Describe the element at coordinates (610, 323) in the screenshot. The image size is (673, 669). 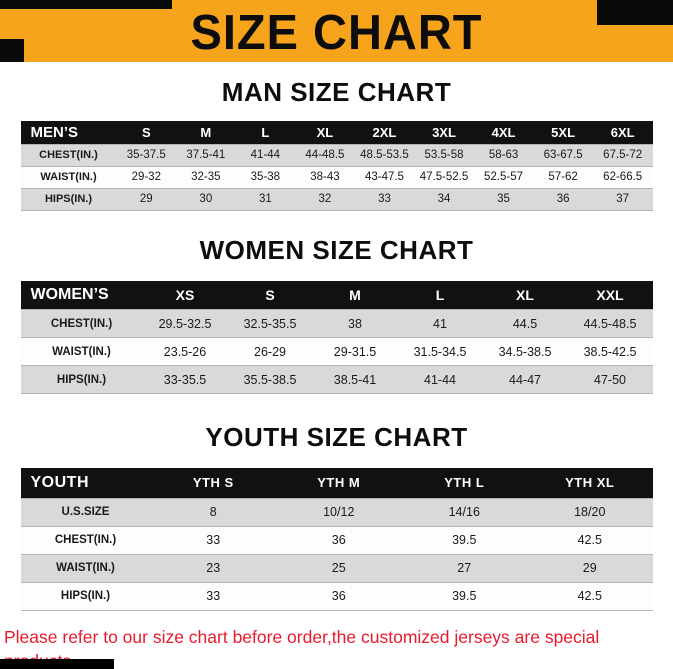
I see `size-value: 44.5-48.5` at that location.